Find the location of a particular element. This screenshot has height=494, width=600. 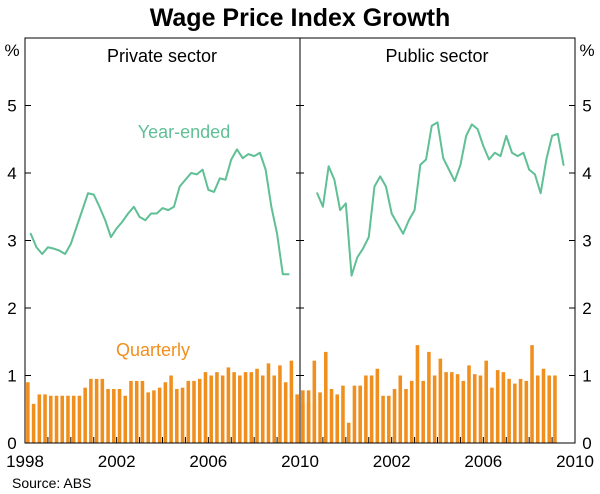

y-tick-label-right: 3 is located at coordinates (586, 241).